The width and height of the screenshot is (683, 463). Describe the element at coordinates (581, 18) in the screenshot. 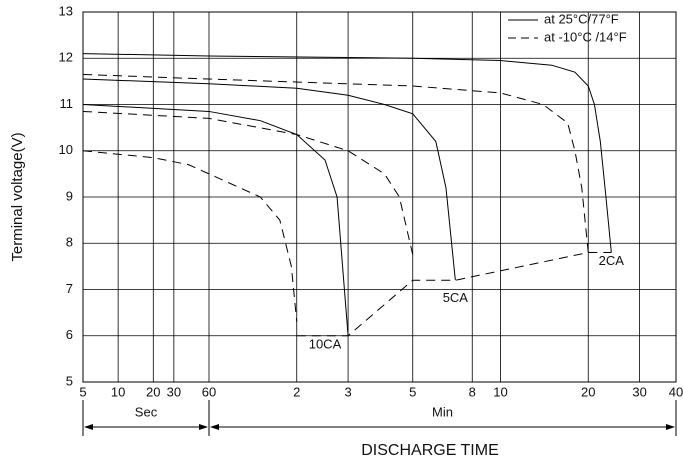

I see `legend-label: at 25°C/77°F` at that location.